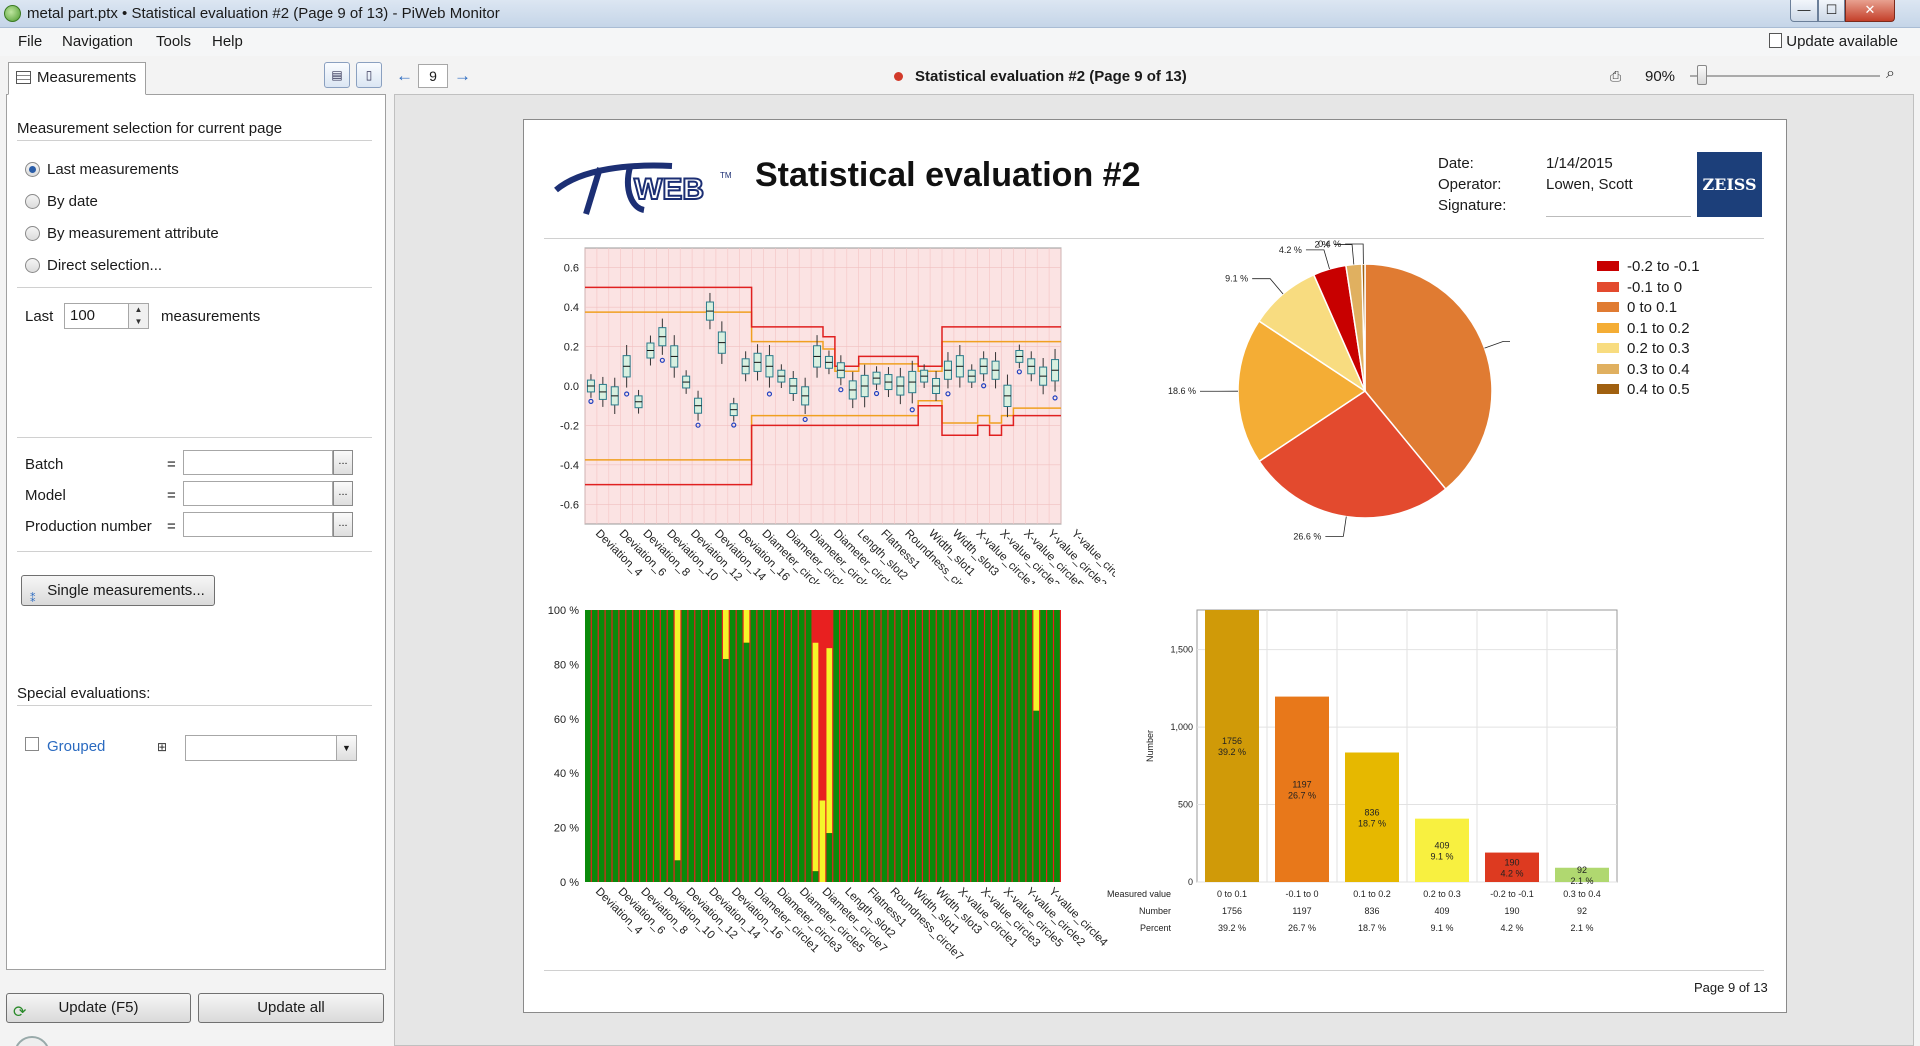  Describe the element at coordinates (1154, 970) in the screenshot. I see `page-footer-divider` at that location.